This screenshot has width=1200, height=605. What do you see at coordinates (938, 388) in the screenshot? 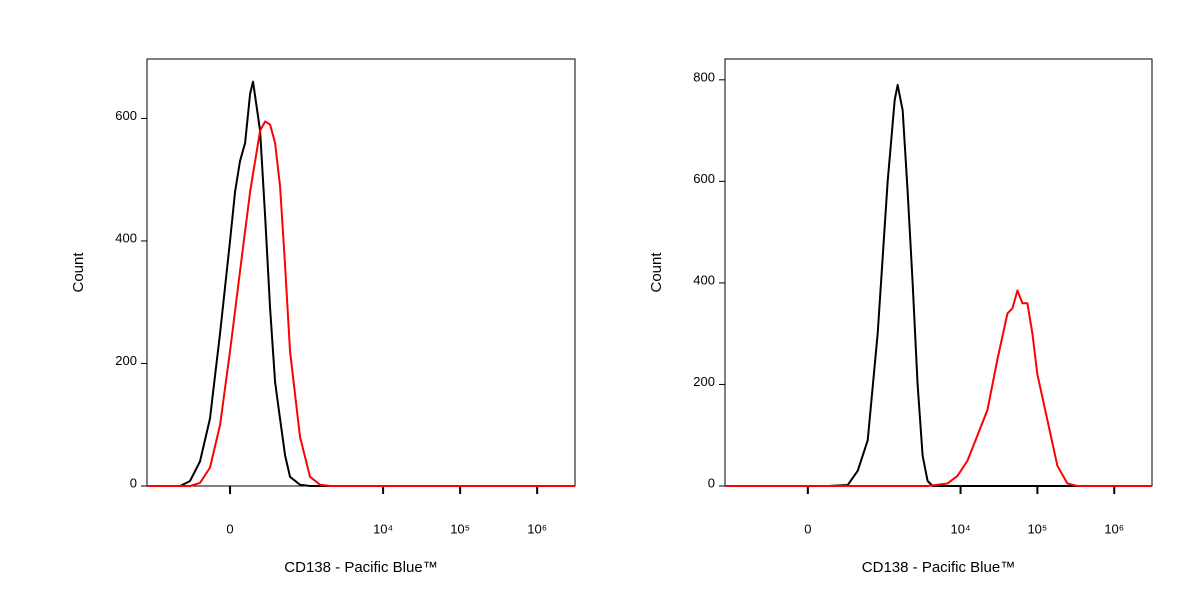
I see `histogram-line` at bounding box center [938, 388].